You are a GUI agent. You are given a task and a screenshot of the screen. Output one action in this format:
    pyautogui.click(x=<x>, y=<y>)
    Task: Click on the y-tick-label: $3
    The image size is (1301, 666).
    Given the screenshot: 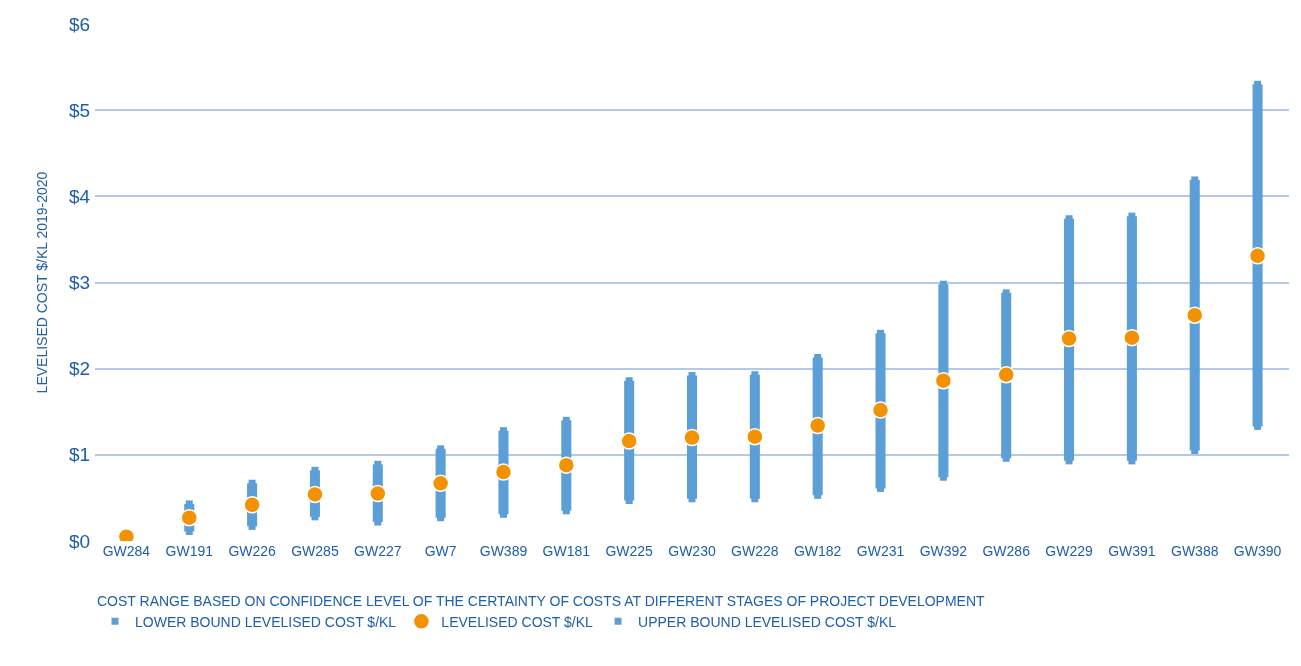 What is the action you would take?
    pyautogui.click(x=80, y=283)
    